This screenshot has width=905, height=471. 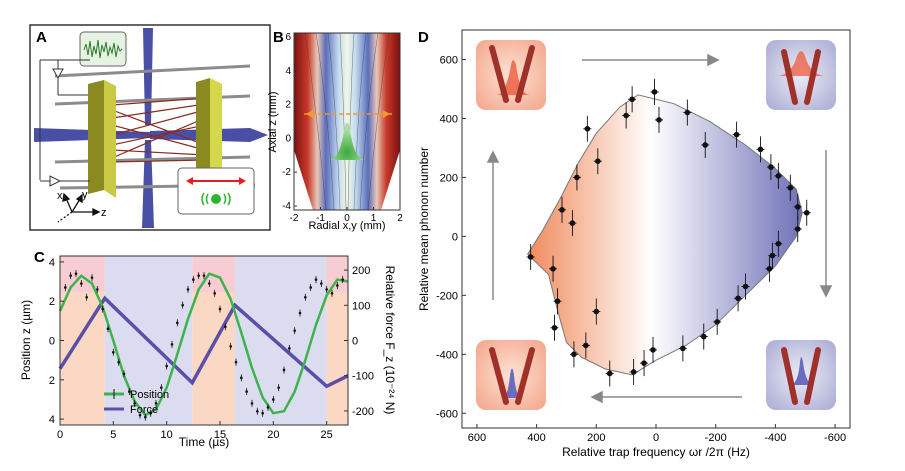 I want to click on panel-b-x-tick-label: 0, so click(x=347, y=218).